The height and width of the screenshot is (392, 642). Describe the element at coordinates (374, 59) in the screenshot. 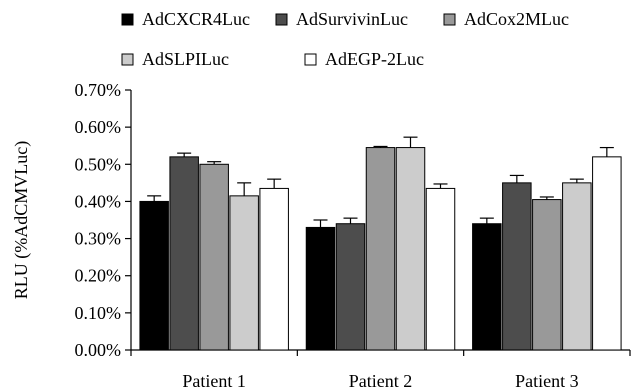

I see `legend-label: AdEGP-2Luc` at that location.